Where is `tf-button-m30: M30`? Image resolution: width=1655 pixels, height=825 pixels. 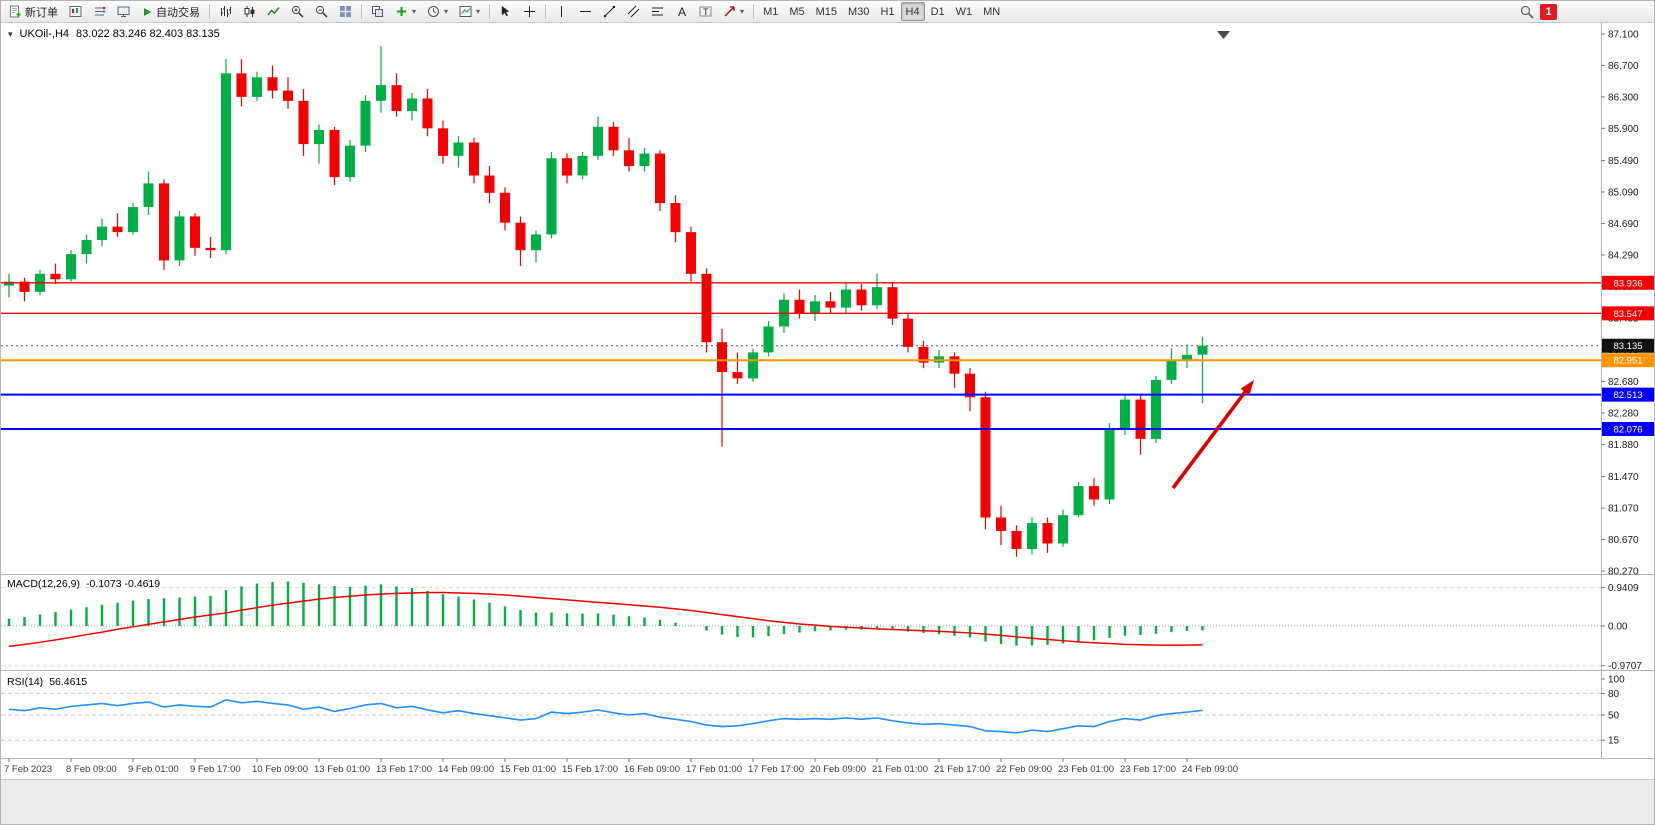
tf-button-m30: M30 is located at coordinates (858, 11).